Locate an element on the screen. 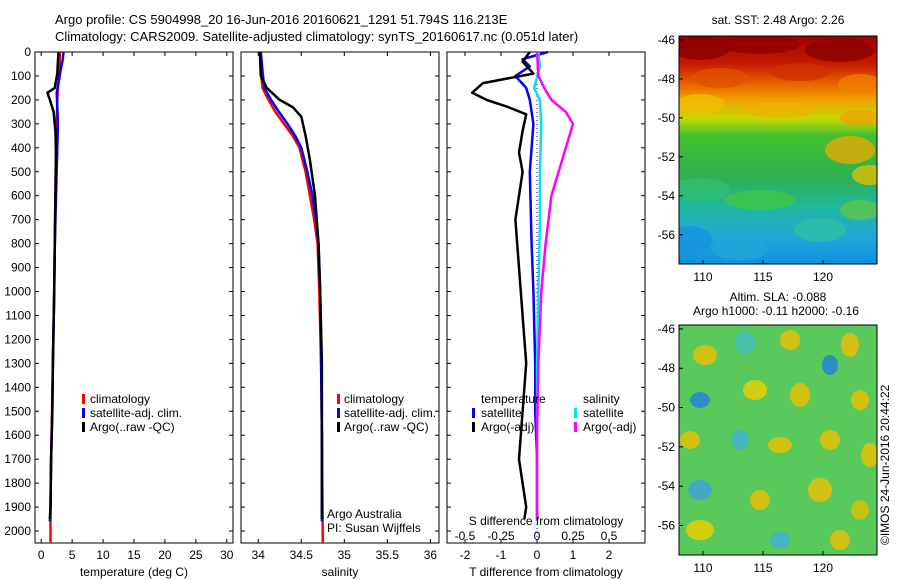  sla-map-subtitle: Argo h1000: -0.11 h2000: -0.16 is located at coordinates (776, 311).